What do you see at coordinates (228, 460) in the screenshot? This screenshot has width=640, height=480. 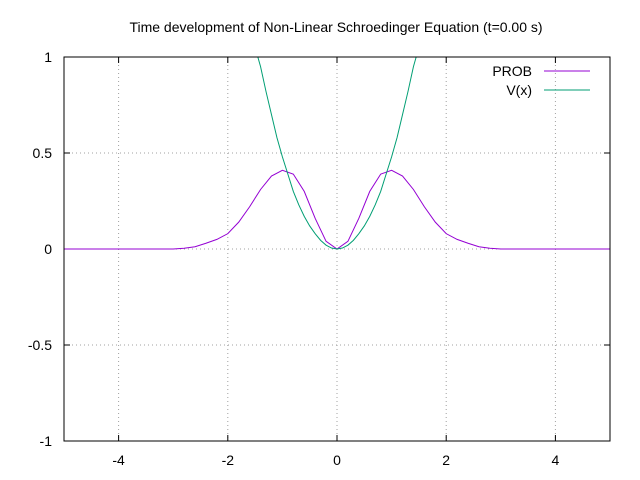 I see `x-tick-label: -2` at bounding box center [228, 460].